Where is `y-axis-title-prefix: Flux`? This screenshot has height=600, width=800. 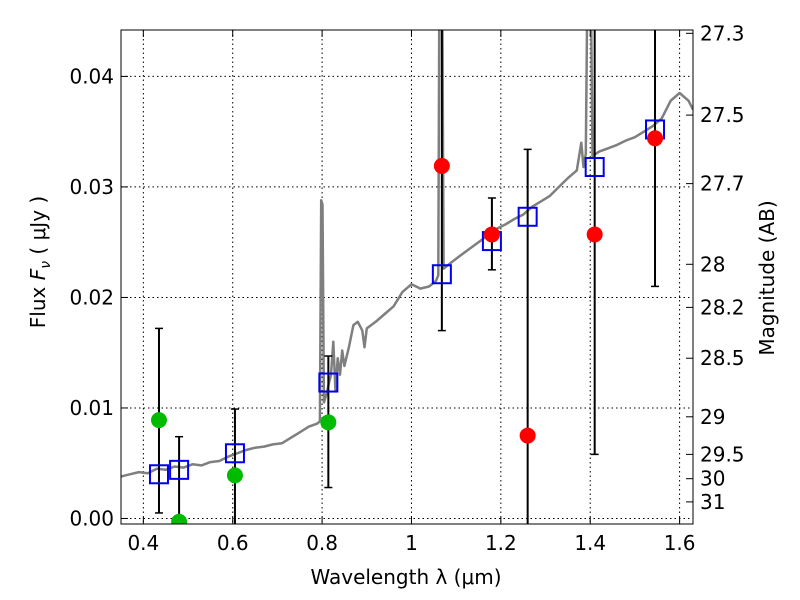
y-axis-title-prefix: Flux is located at coordinates (38, 304).